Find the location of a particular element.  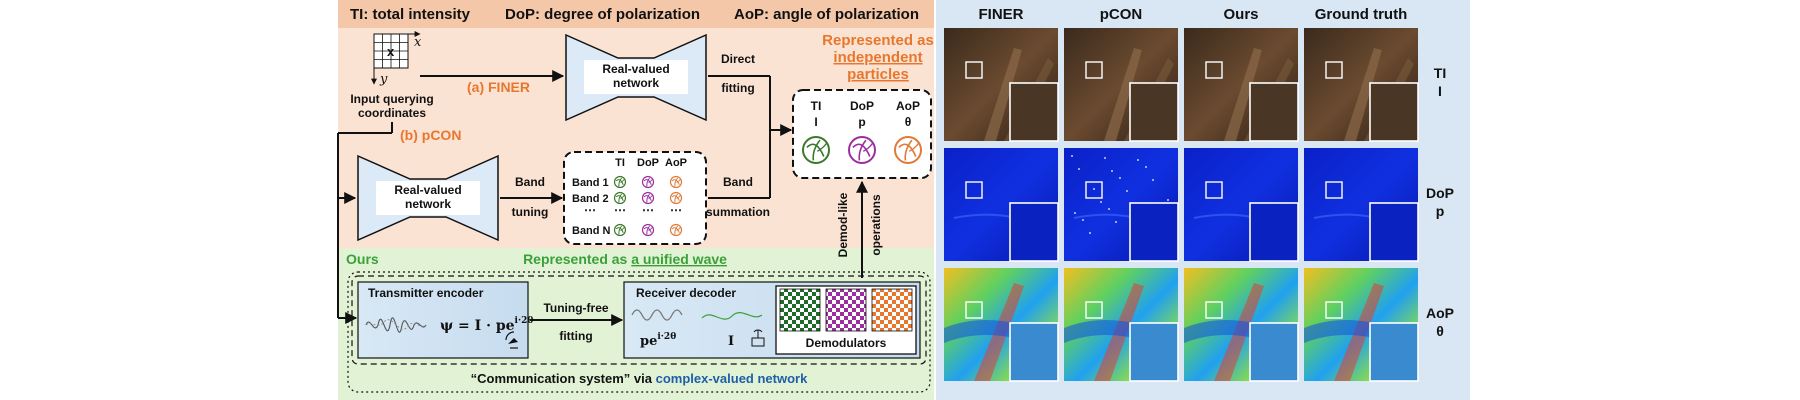

receiver-i: I is located at coordinates (731, 341).